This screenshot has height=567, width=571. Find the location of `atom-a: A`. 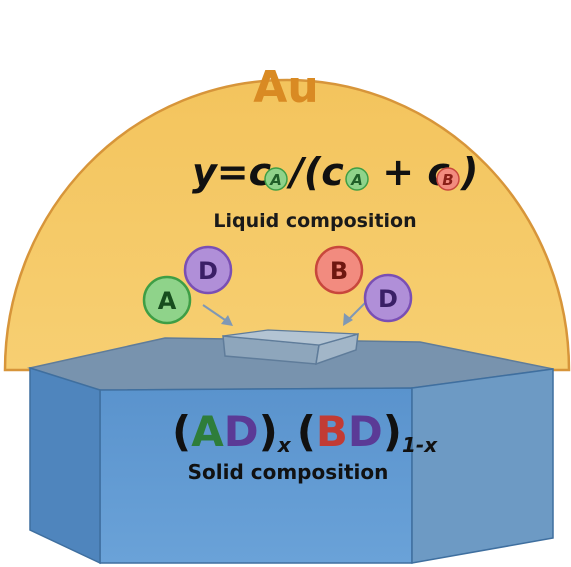

atom-a: A is located at coordinates (167, 300).